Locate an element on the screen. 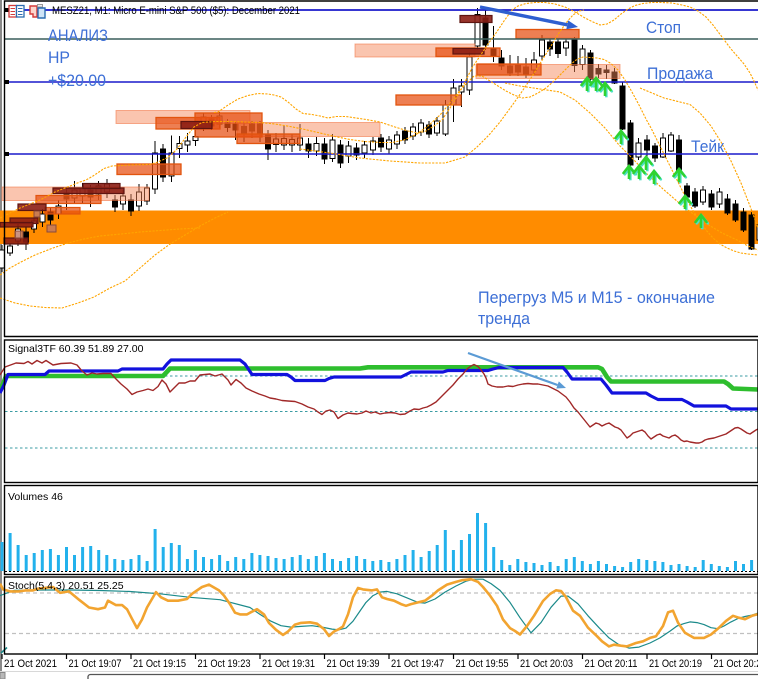  svg-text: 21 Oct 19:15 is located at coordinates (159, 664).